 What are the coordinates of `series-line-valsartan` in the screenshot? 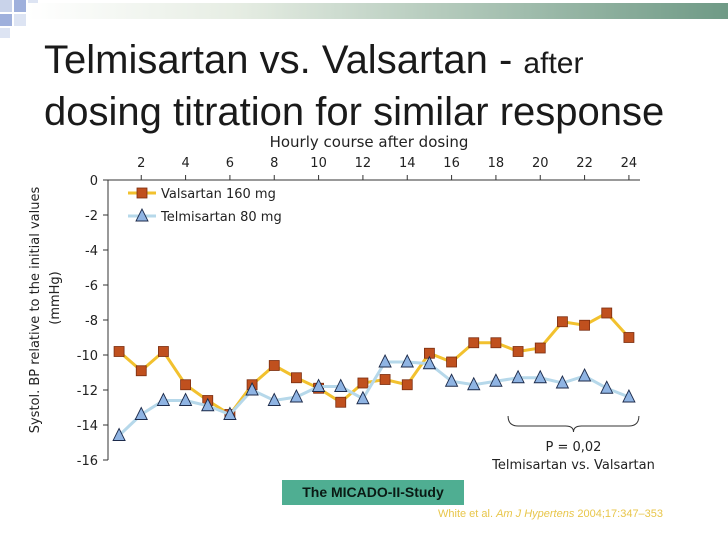 It's located at (374, 364).